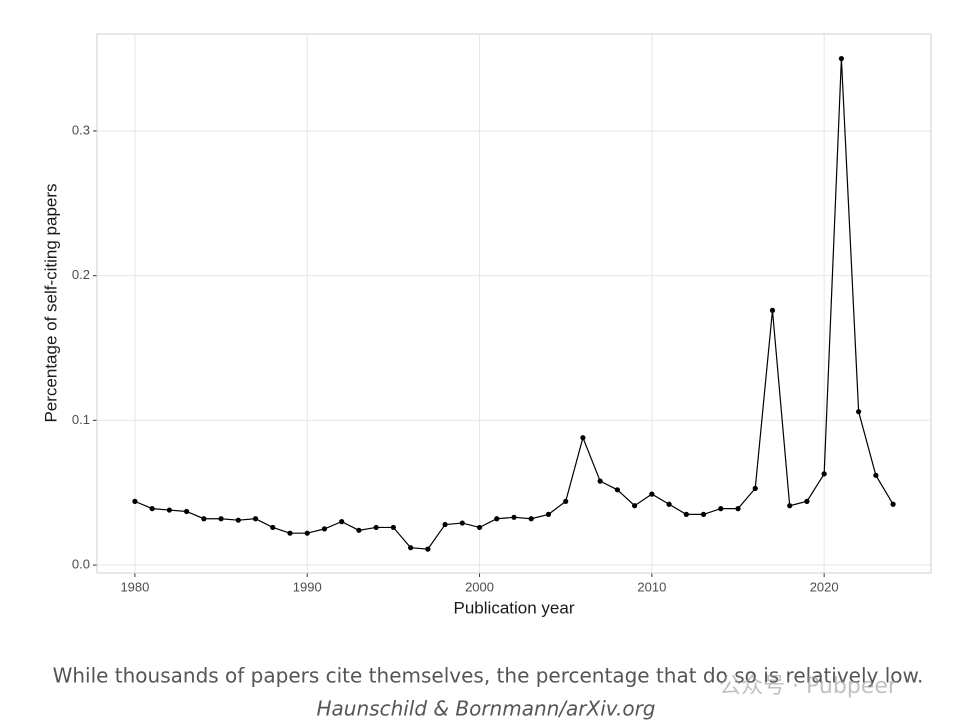 This screenshot has height=724, width=966. What do you see at coordinates (81, 274) in the screenshot?
I see `y-tick-label: 0.2` at bounding box center [81, 274].